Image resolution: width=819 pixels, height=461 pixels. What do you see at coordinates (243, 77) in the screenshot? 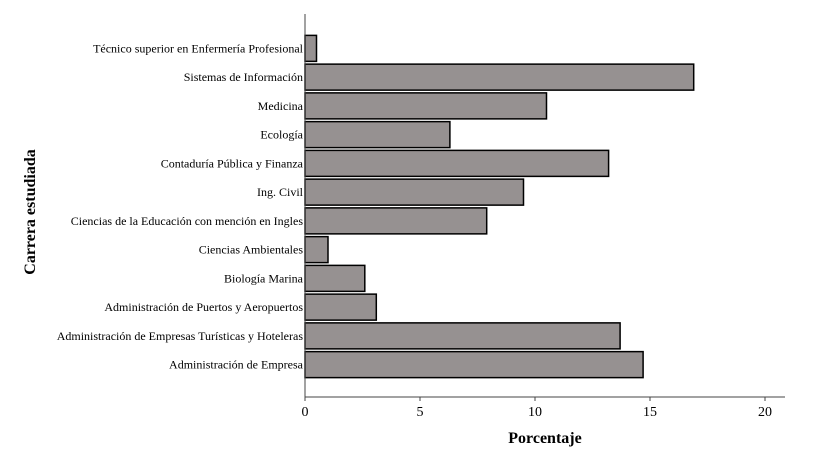
I see `category-label: Sistemas de Información` at bounding box center [243, 77].